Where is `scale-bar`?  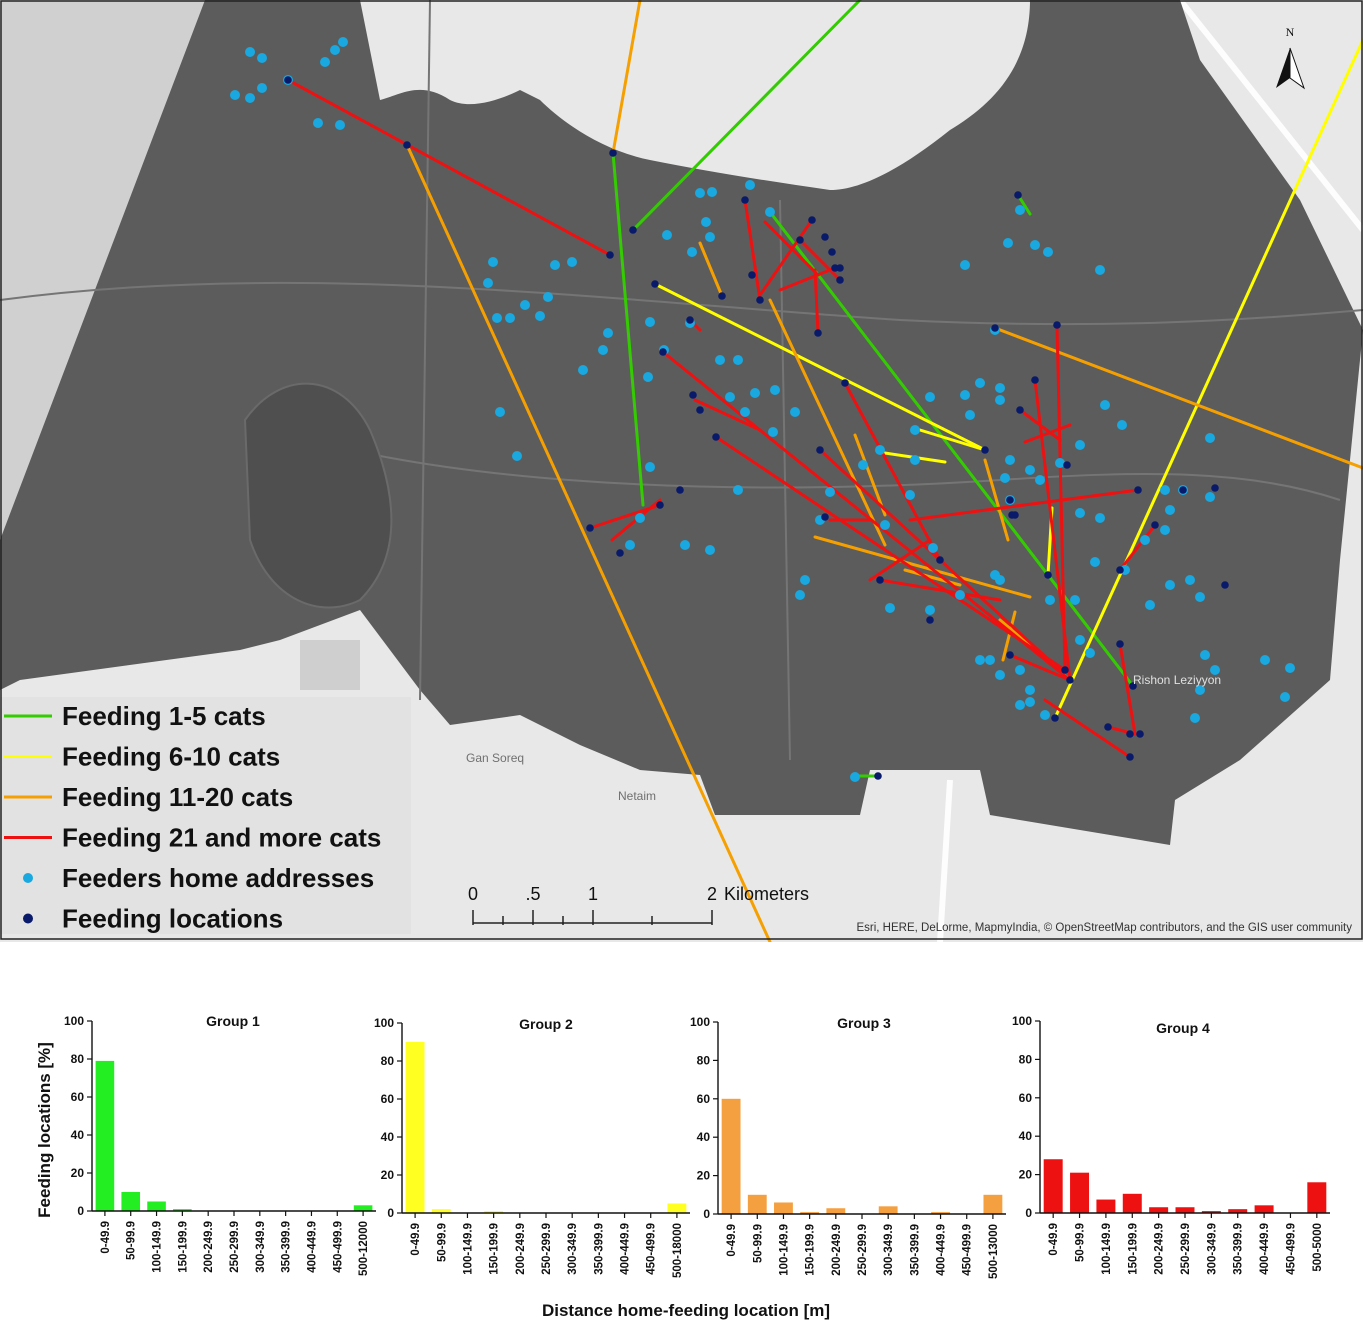 scale-bar is located at coordinates (592, 917).